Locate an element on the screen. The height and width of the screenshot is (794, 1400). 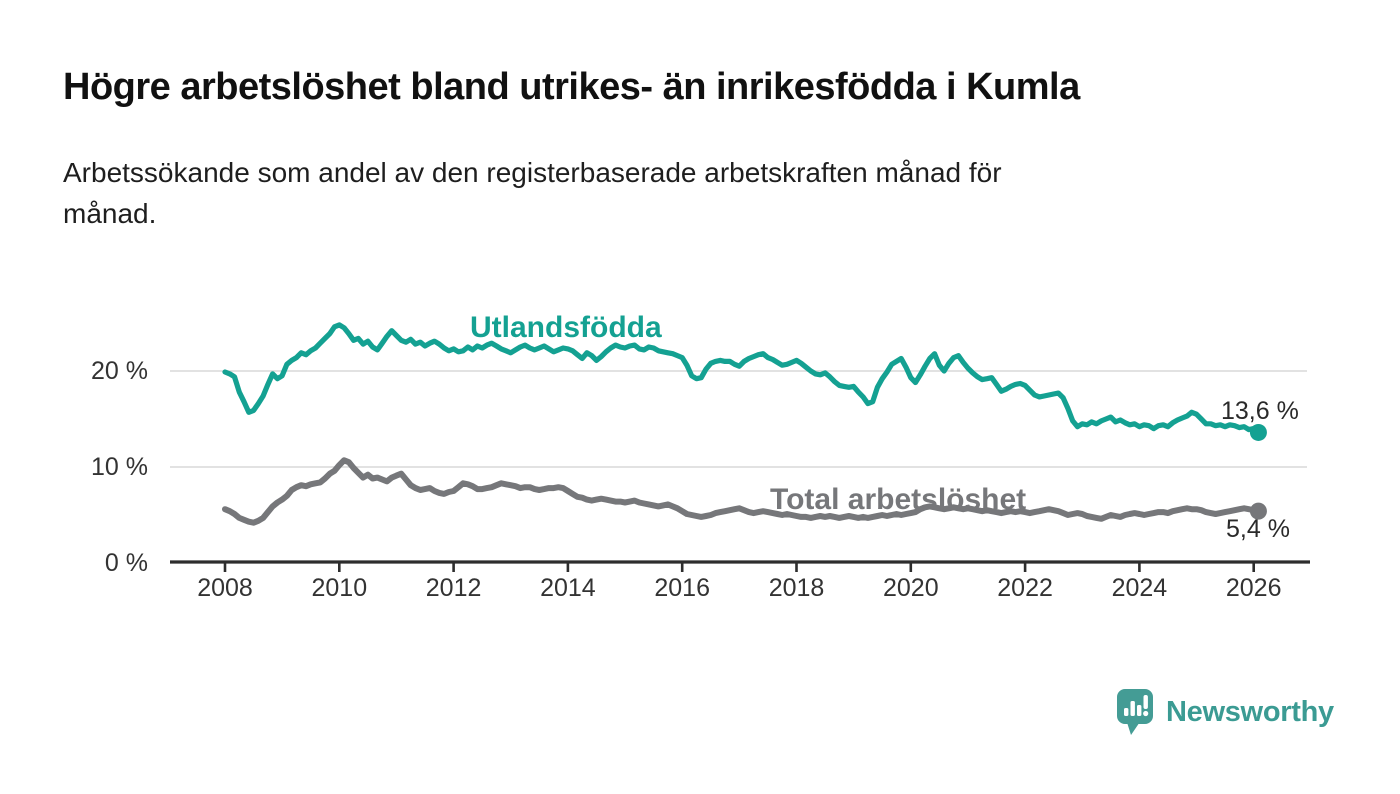
x-tick-label: 2010 is located at coordinates (339, 588).